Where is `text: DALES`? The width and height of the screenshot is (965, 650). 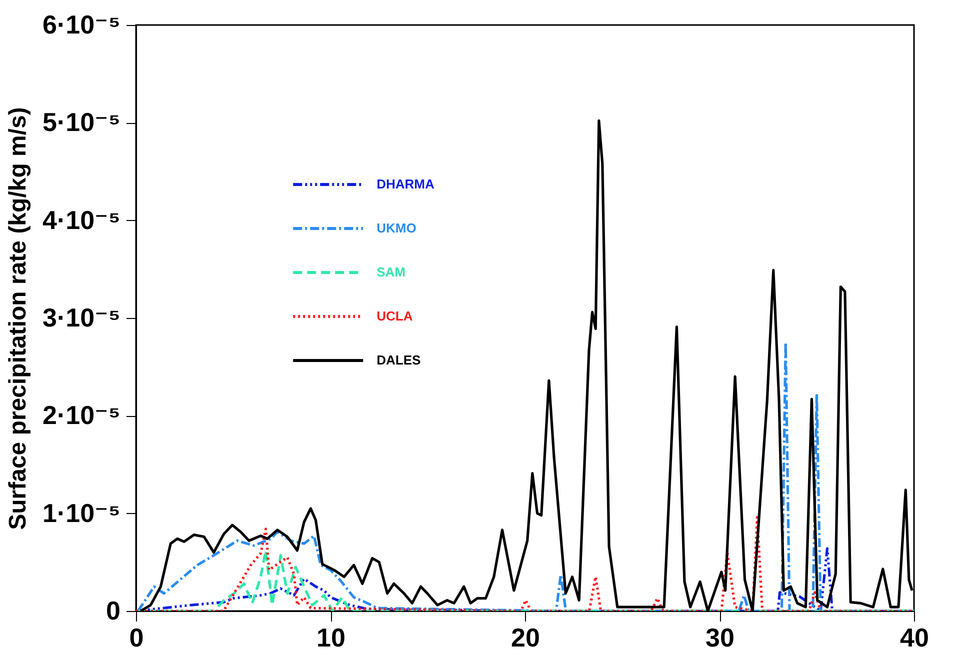 text: DALES is located at coordinates (398, 360).